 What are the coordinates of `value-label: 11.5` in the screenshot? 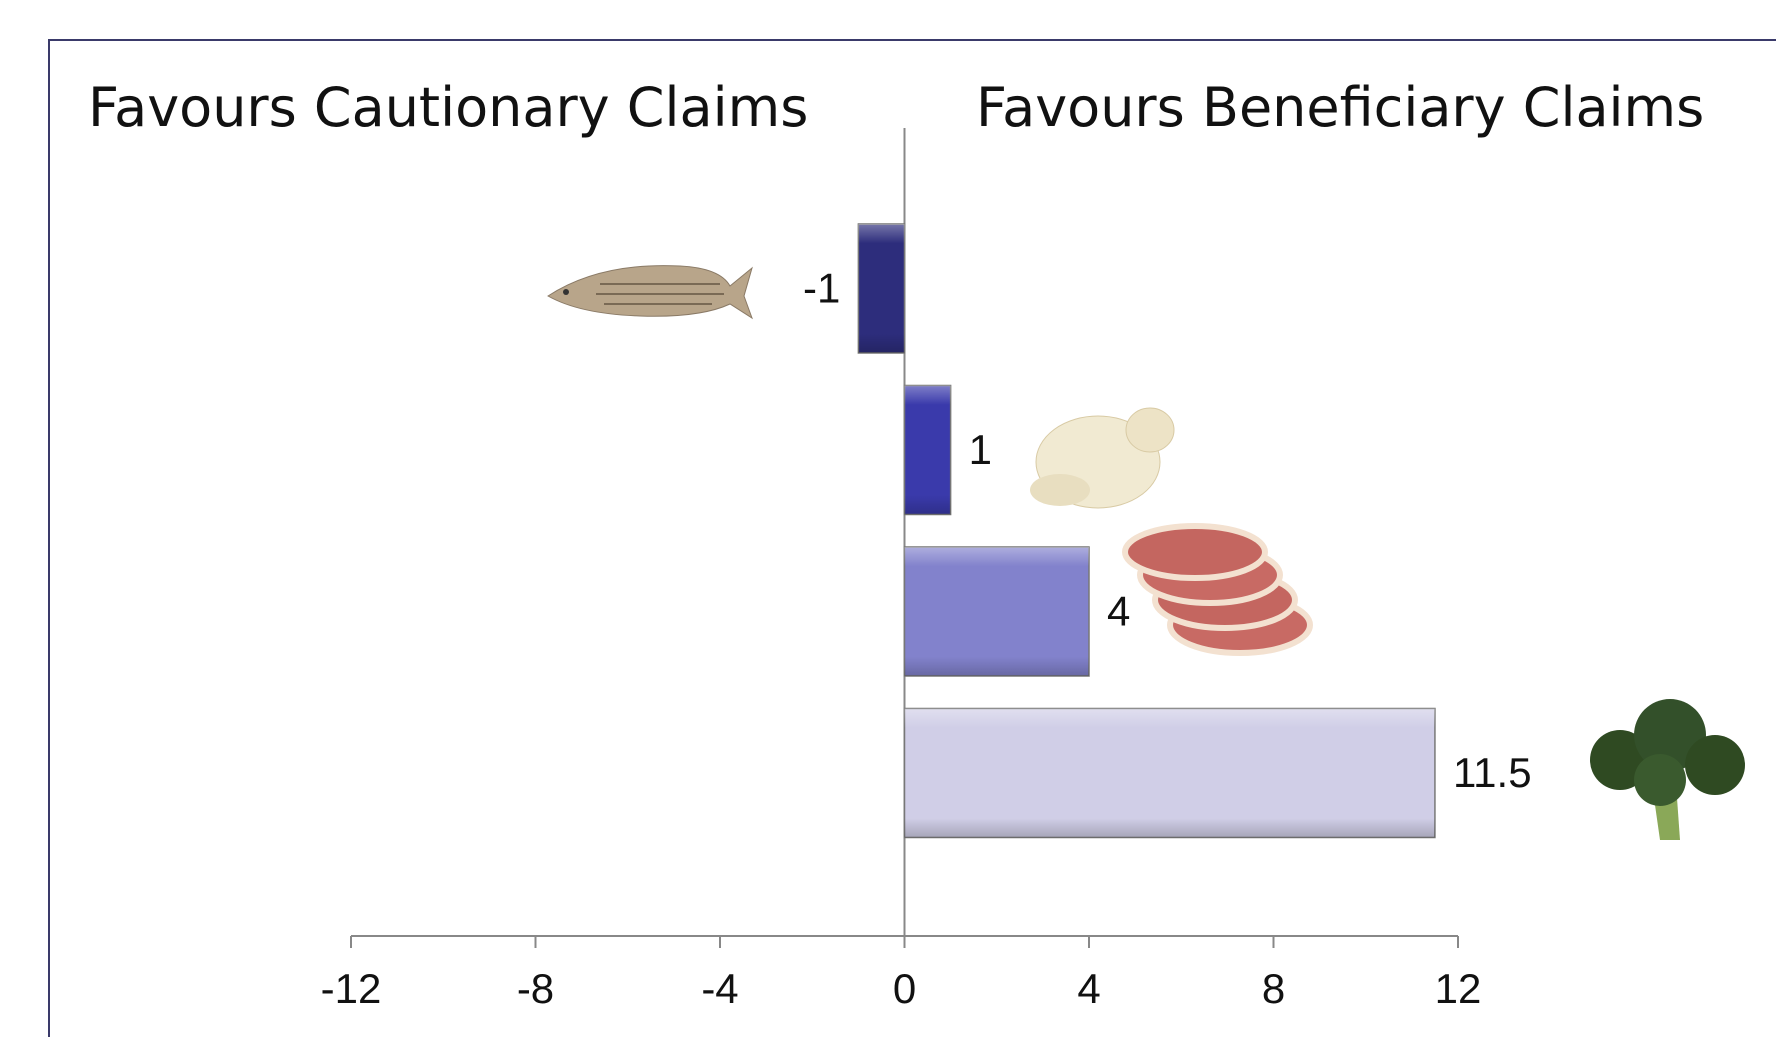 It's located at (1492, 772).